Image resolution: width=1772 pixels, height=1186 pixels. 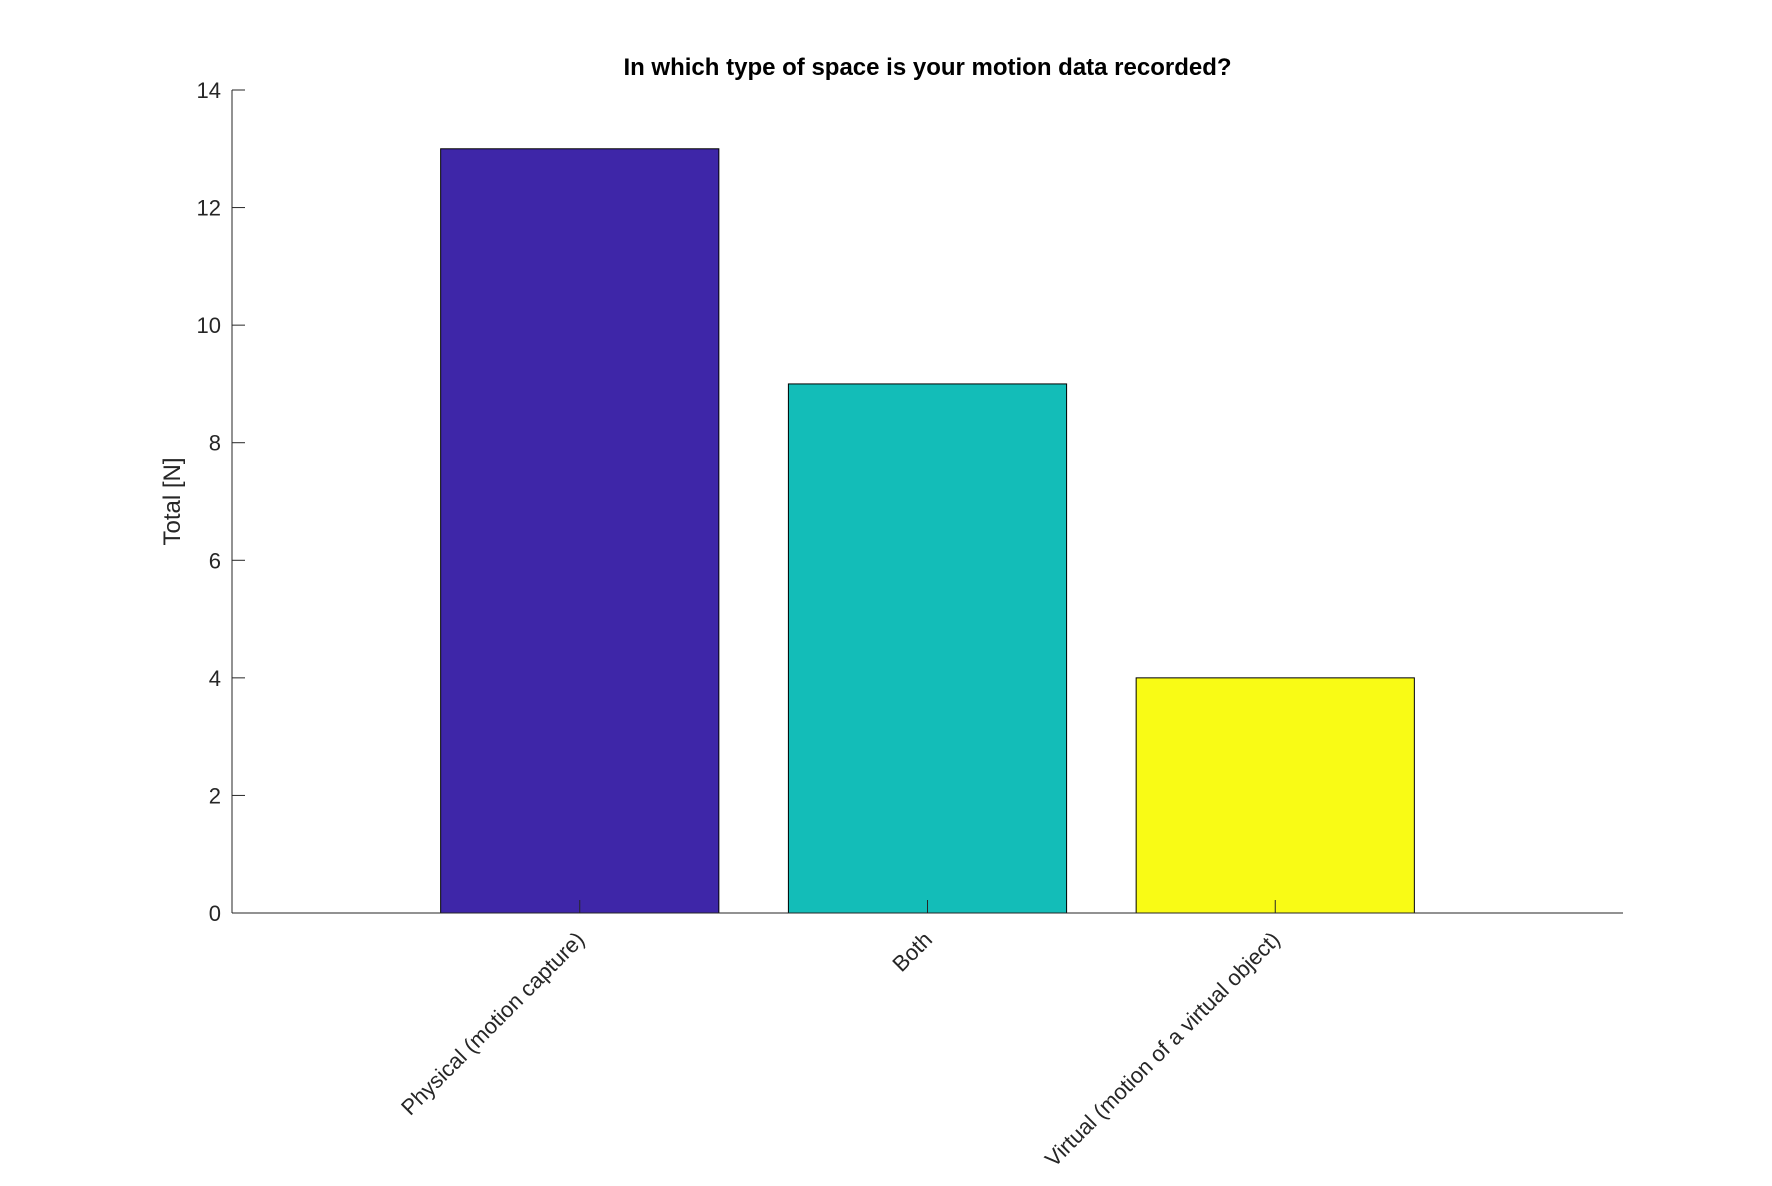 What do you see at coordinates (209, 208) in the screenshot?
I see `y-tick-label: 12` at bounding box center [209, 208].